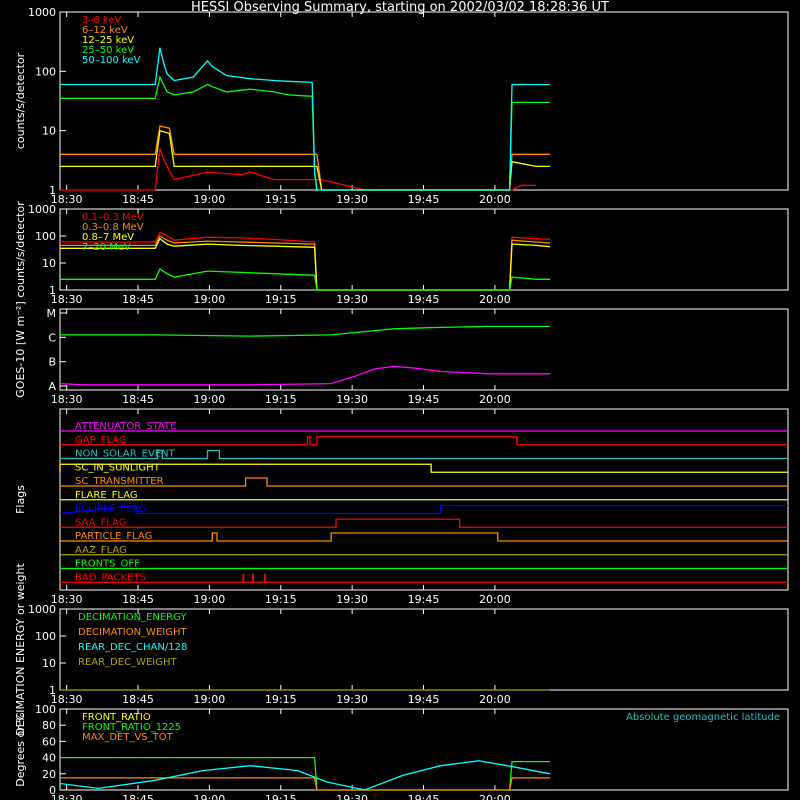  I want to click on y-tick-label: 80, so click(49, 725).